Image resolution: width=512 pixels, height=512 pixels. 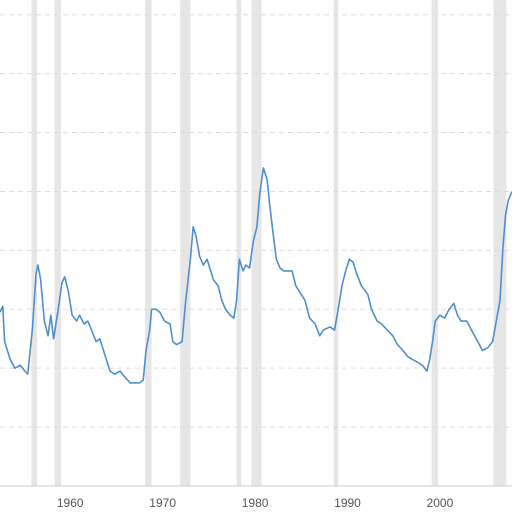 What do you see at coordinates (440, 503) in the screenshot?
I see `x-tick-label: 2000` at bounding box center [440, 503].